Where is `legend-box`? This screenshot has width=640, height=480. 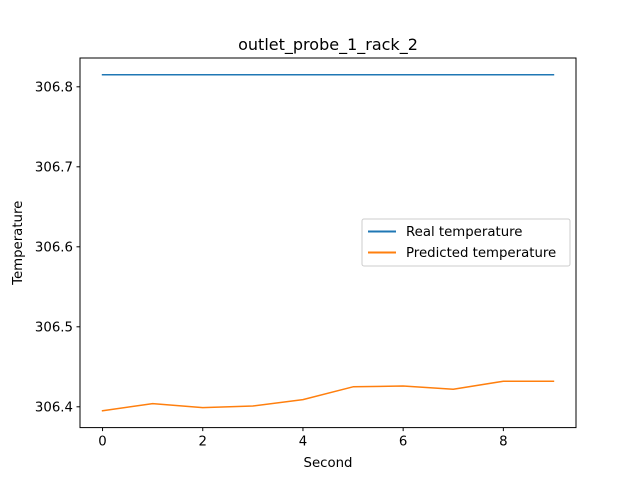
legend-box is located at coordinates (466, 242).